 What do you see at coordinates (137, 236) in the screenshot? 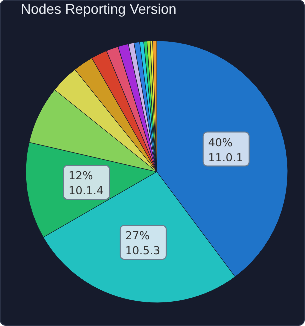
I see `data-label: 27%` at bounding box center [137, 236].